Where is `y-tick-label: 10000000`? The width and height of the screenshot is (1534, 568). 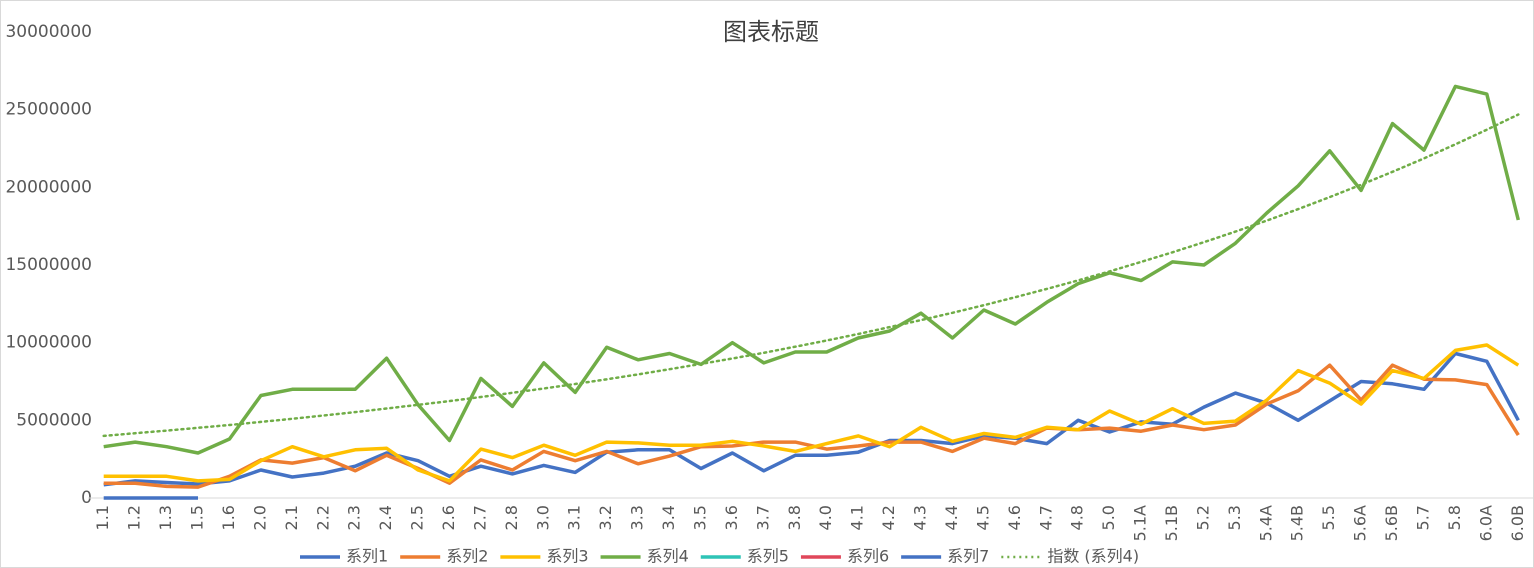 y-tick-label: 10000000 is located at coordinates (48, 343).